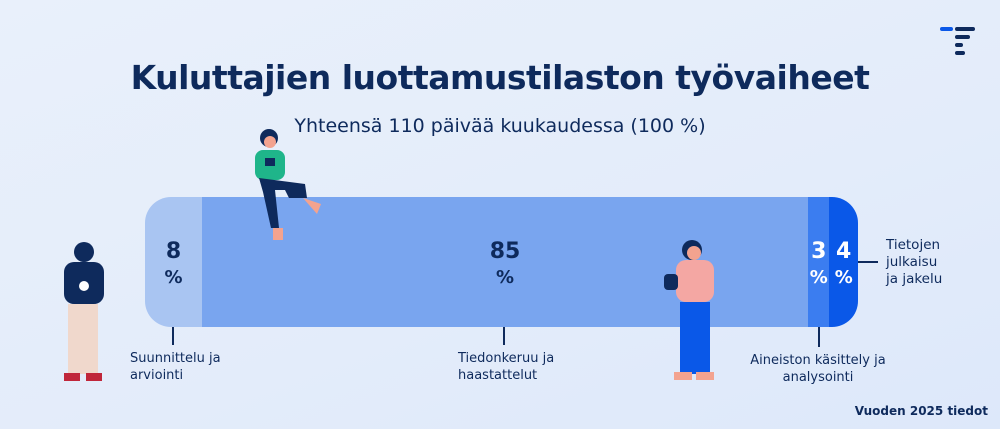  What do you see at coordinates (921, 411) in the screenshot?
I see `source-note: Vuoden 2025 tiedot` at bounding box center [921, 411].